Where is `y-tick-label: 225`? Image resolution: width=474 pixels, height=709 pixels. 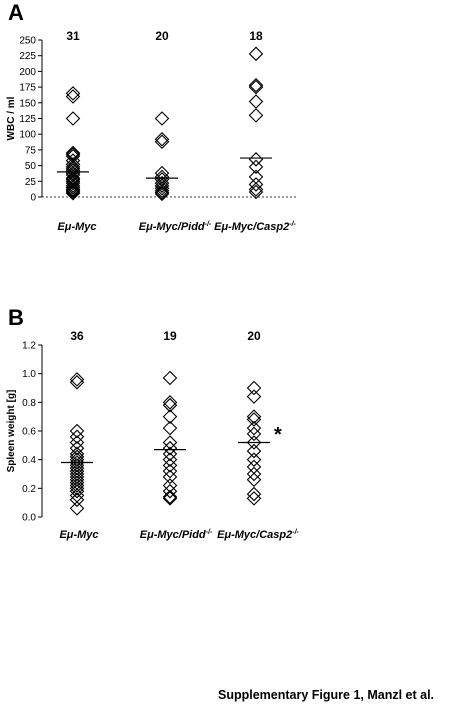 y-tick-label: 225 is located at coordinates (27, 56).